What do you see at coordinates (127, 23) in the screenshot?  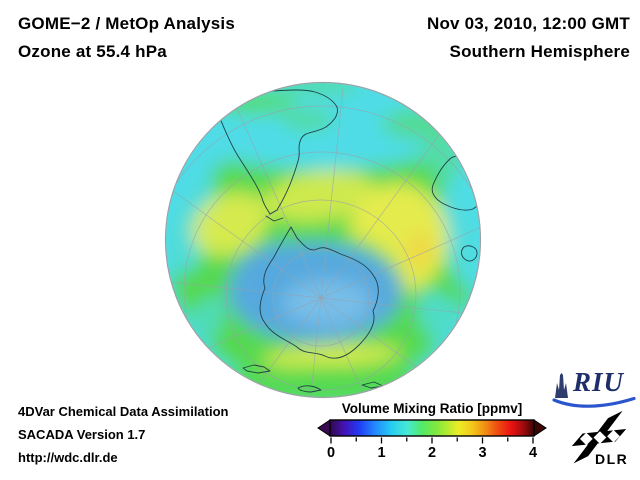 I see `page-title: GOME−2 / MetOp Analysis` at bounding box center [127, 23].